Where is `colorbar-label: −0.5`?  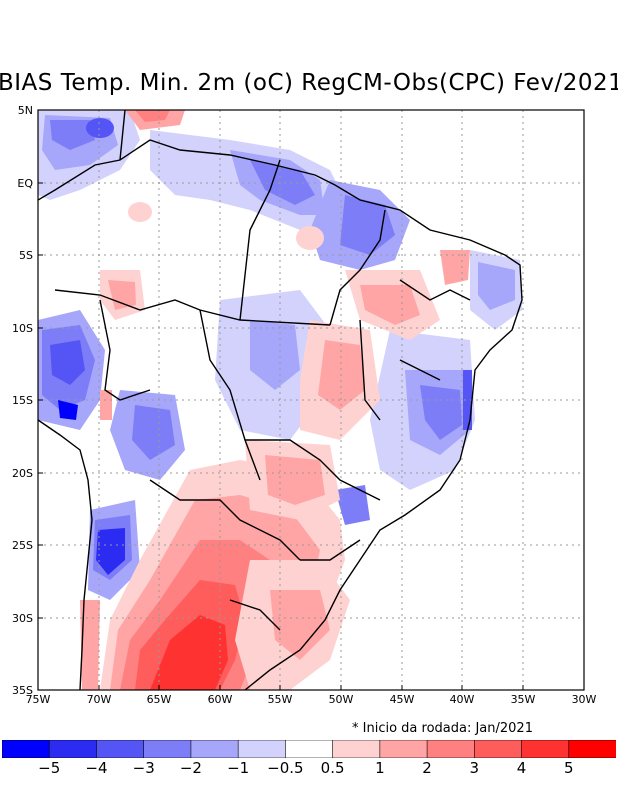
colorbar-label: −0.5 is located at coordinates (285, 768).